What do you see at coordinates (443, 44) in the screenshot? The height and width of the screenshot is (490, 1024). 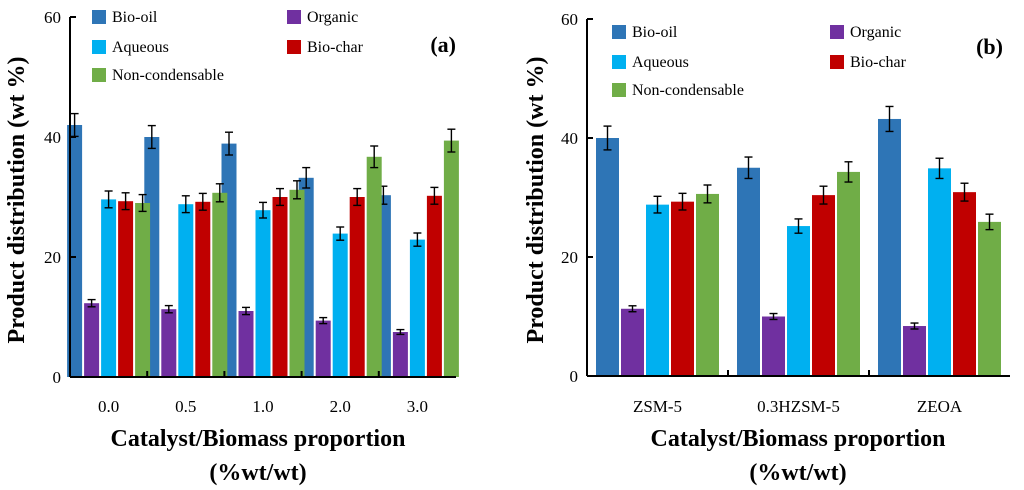 I see `panel-tag-a: (a)` at bounding box center [443, 44].